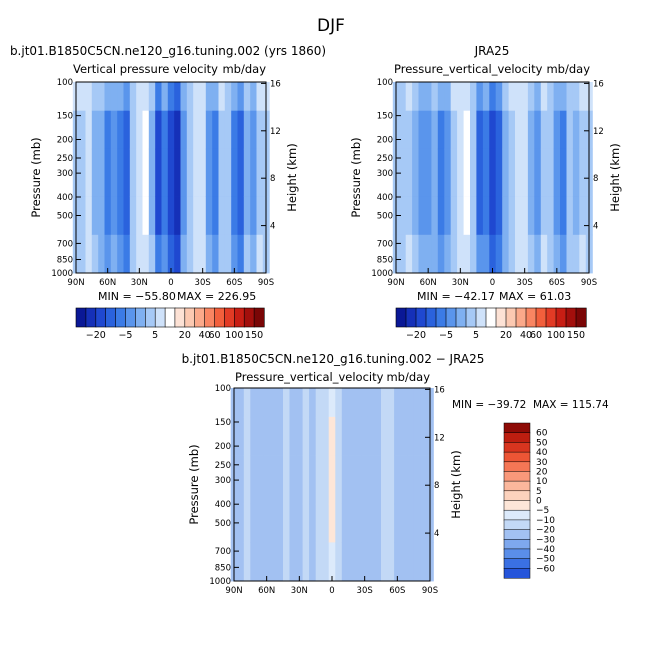 This screenshot has width=663, height=662. Describe the element at coordinates (309, 377) in the screenshot. I see `panel-subtitle-left: Pressure_vertical_velocity` at that location.